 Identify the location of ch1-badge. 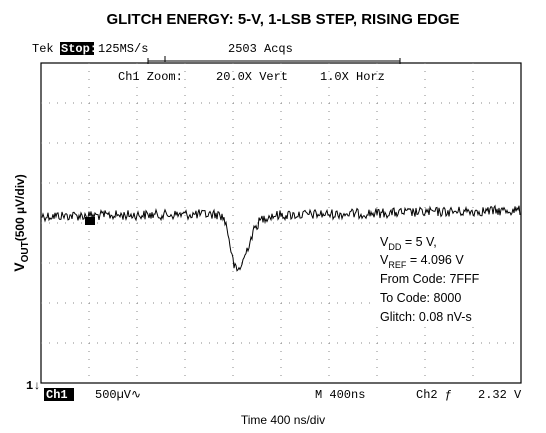
(59, 394).